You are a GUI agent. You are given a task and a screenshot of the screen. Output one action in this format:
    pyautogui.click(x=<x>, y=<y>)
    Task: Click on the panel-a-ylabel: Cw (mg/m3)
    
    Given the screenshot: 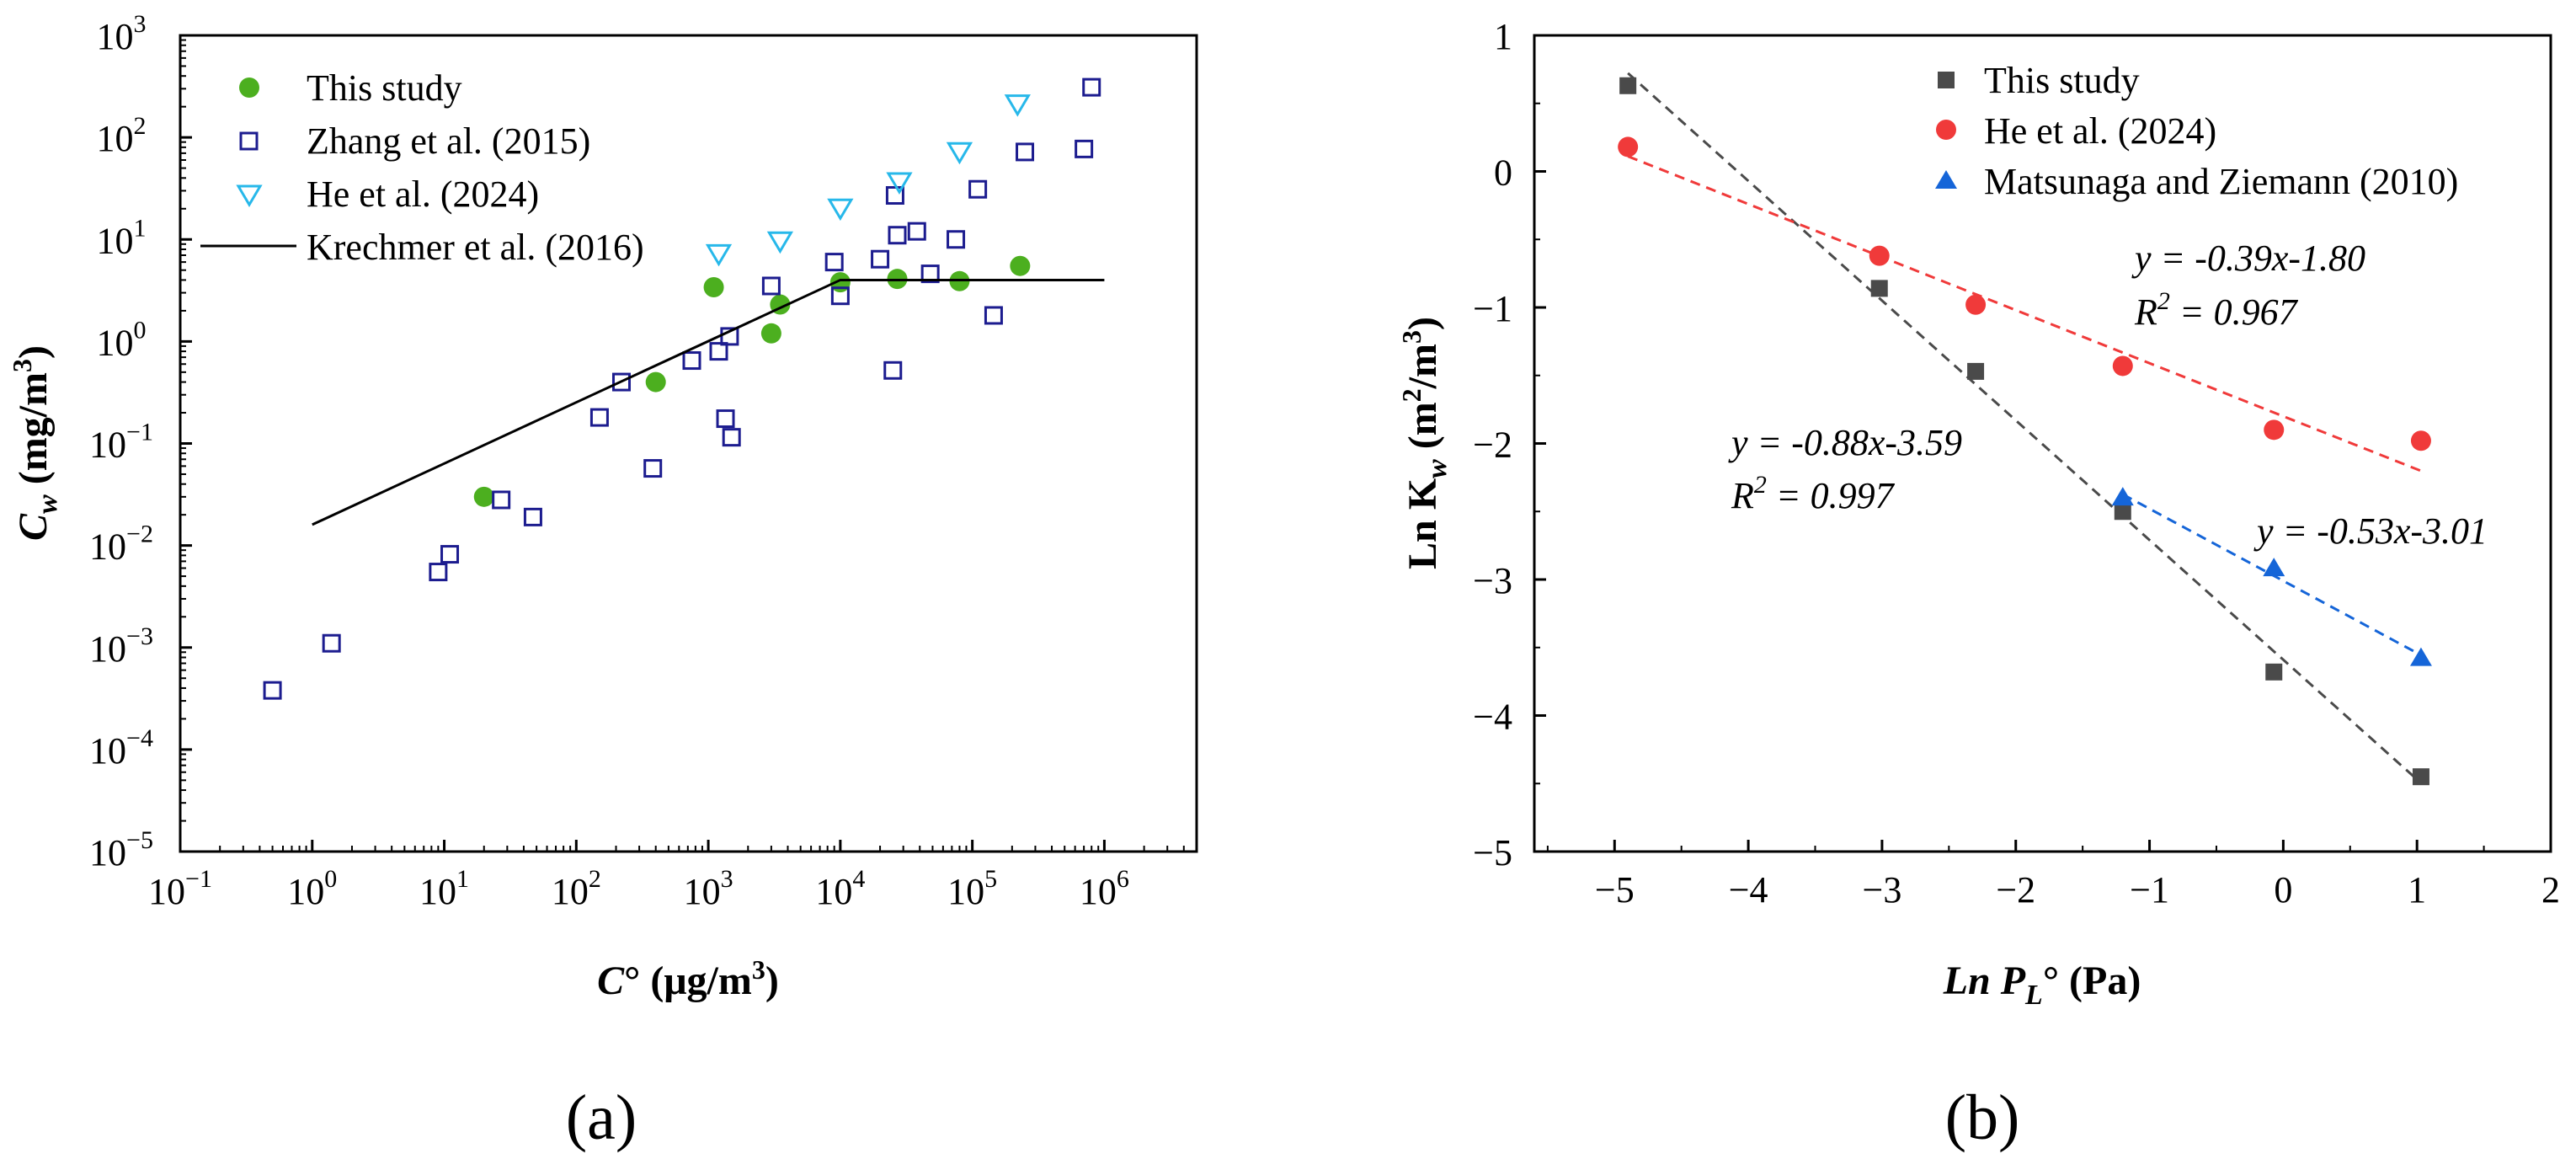 What is the action you would take?
    pyautogui.click(x=35, y=443)
    